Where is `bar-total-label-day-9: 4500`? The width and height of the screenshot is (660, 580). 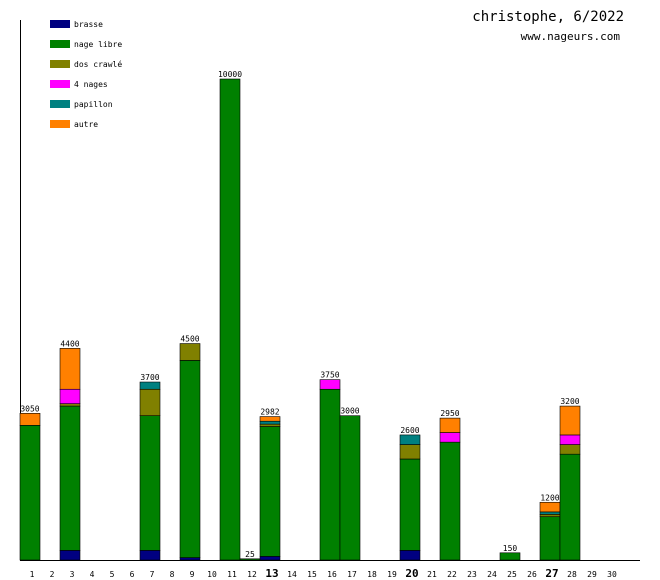 bar-total-label-day-9: 4500 is located at coordinates (189, 339).